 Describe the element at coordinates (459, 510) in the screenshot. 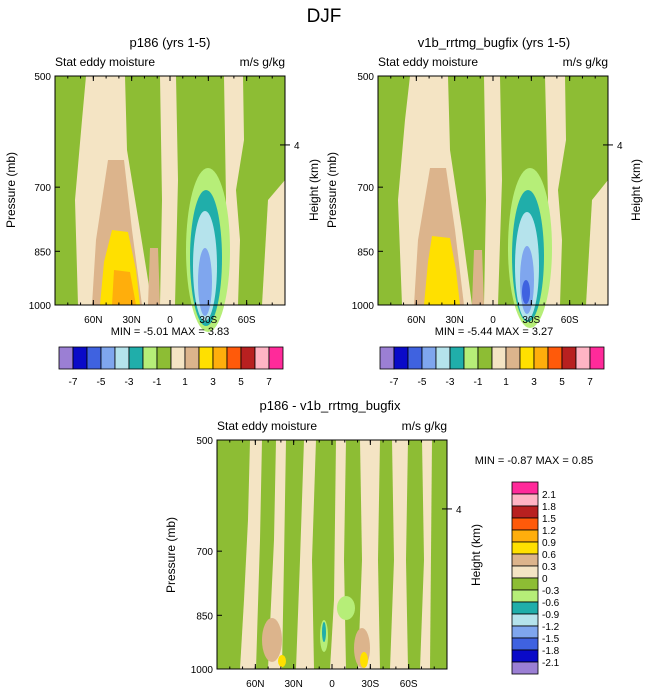

I see `panel-3-height-tick-label: 4` at that location.